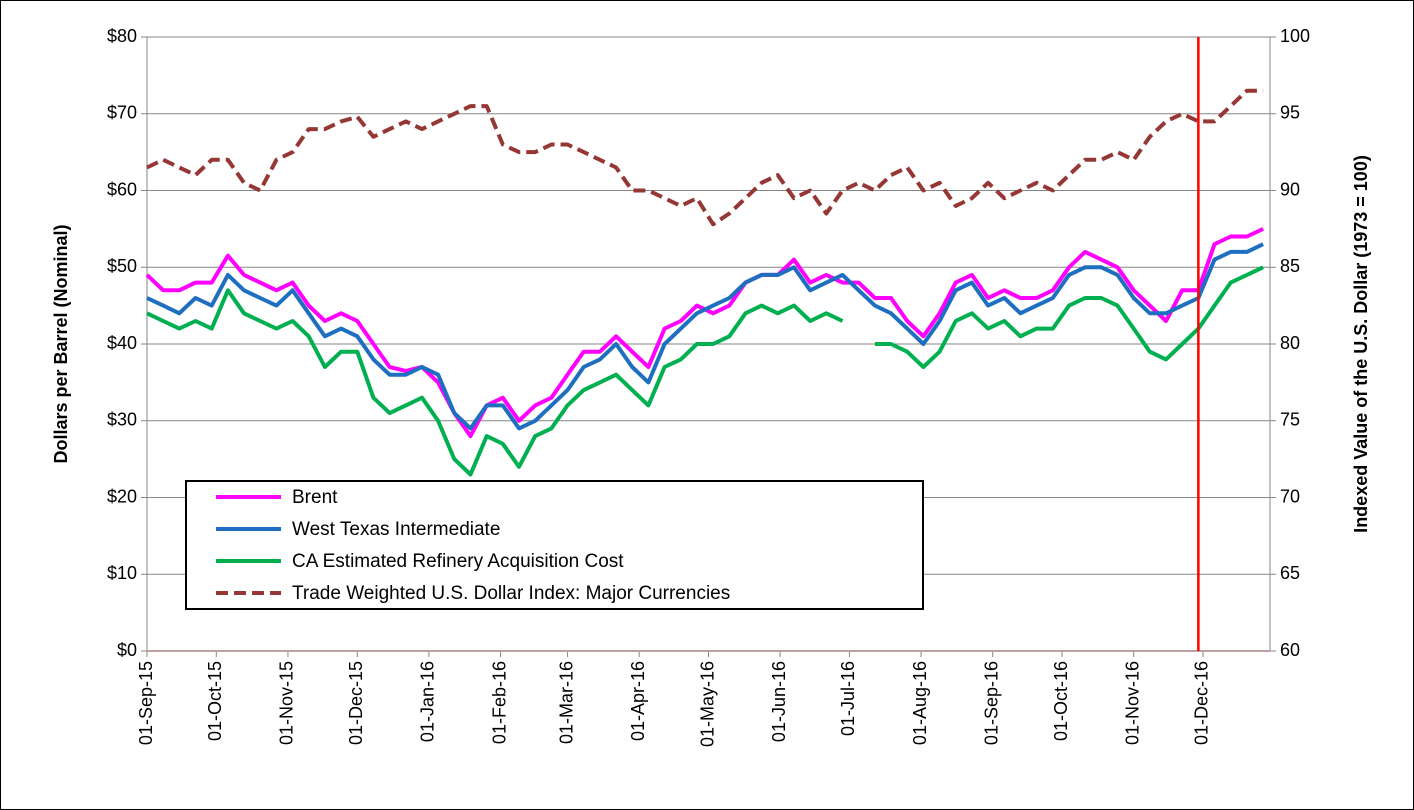 The width and height of the screenshot is (1414, 810). What do you see at coordinates (146, 703) in the screenshot?
I see `x-tick-label: 01-Sep-15` at bounding box center [146, 703].